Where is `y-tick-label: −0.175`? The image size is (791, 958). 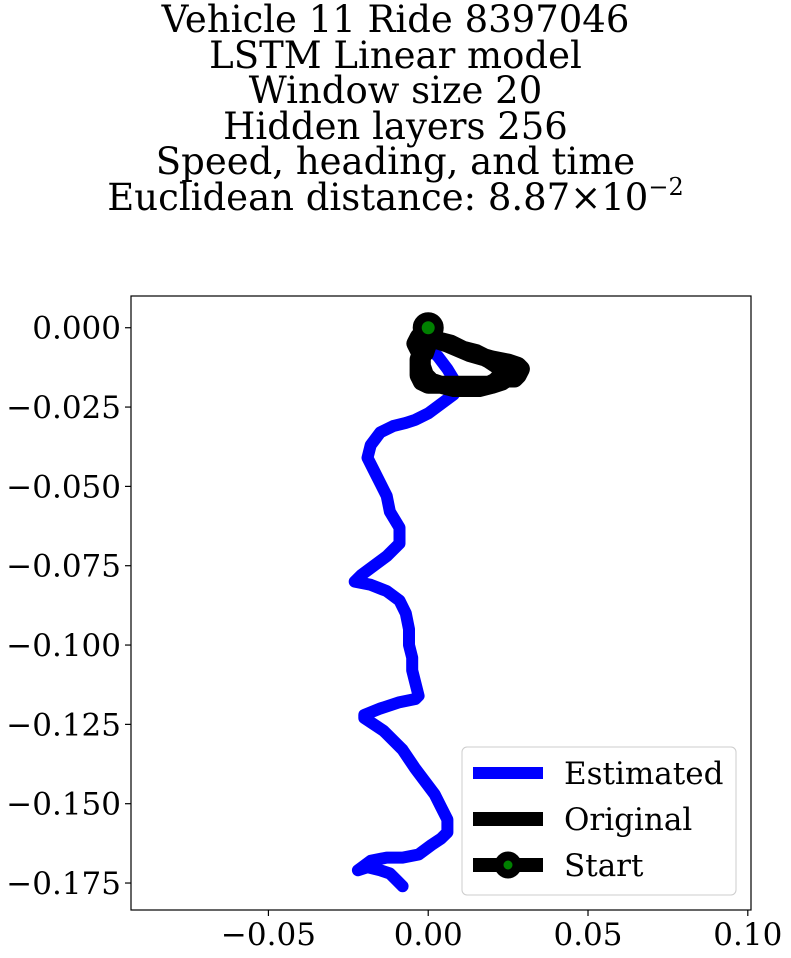
y-tick-label: −0.175 is located at coordinates (63, 884).